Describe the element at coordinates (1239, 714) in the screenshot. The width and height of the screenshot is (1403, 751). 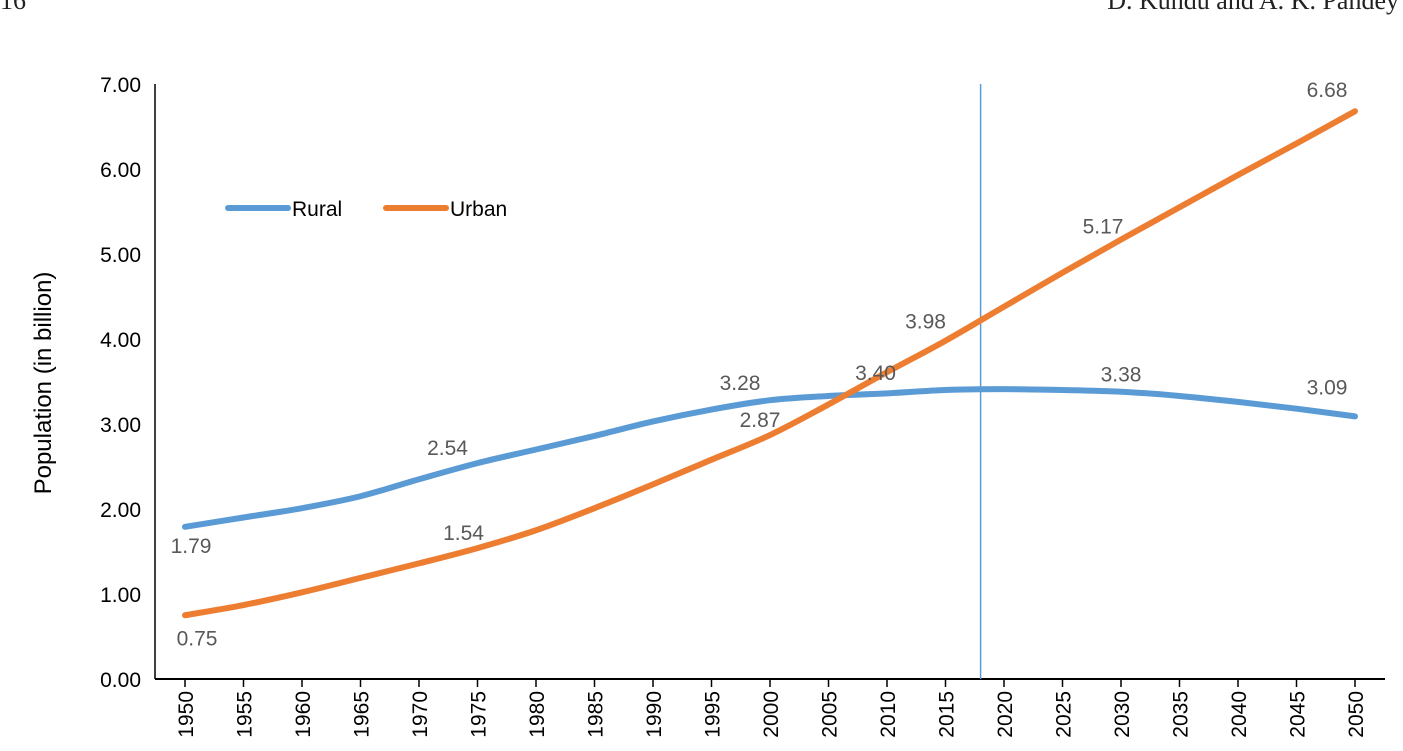
I see `x-tick-label: 2040` at that location.